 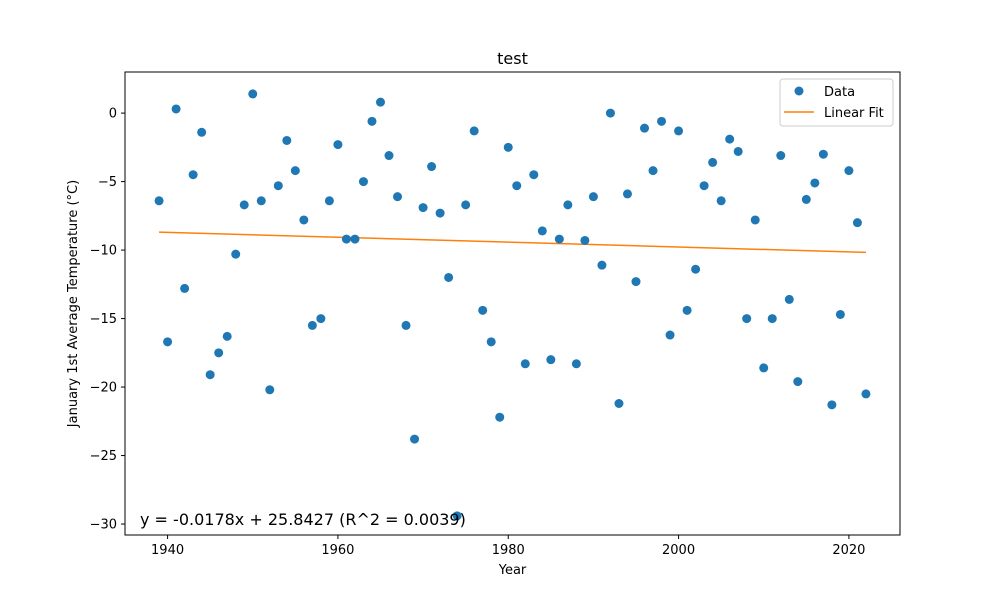 I want to click on legend: Data Linear Fit, so click(x=836, y=102).